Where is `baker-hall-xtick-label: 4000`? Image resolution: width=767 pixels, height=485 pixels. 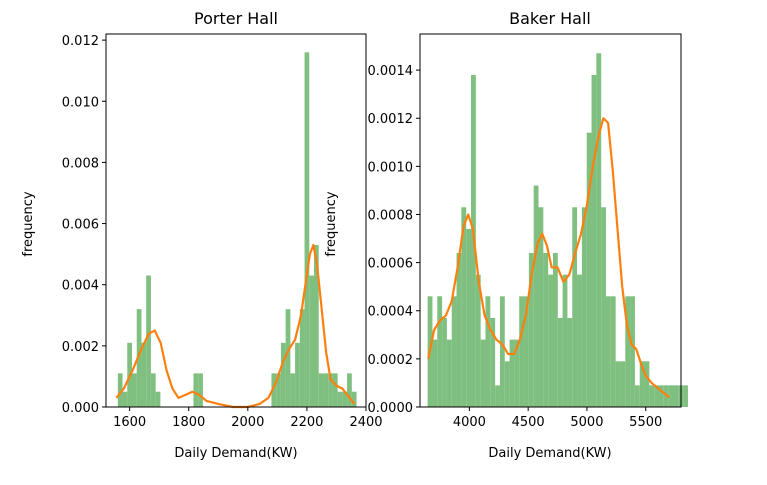
baker-hall-xtick-label: 4000 is located at coordinates (469, 422).